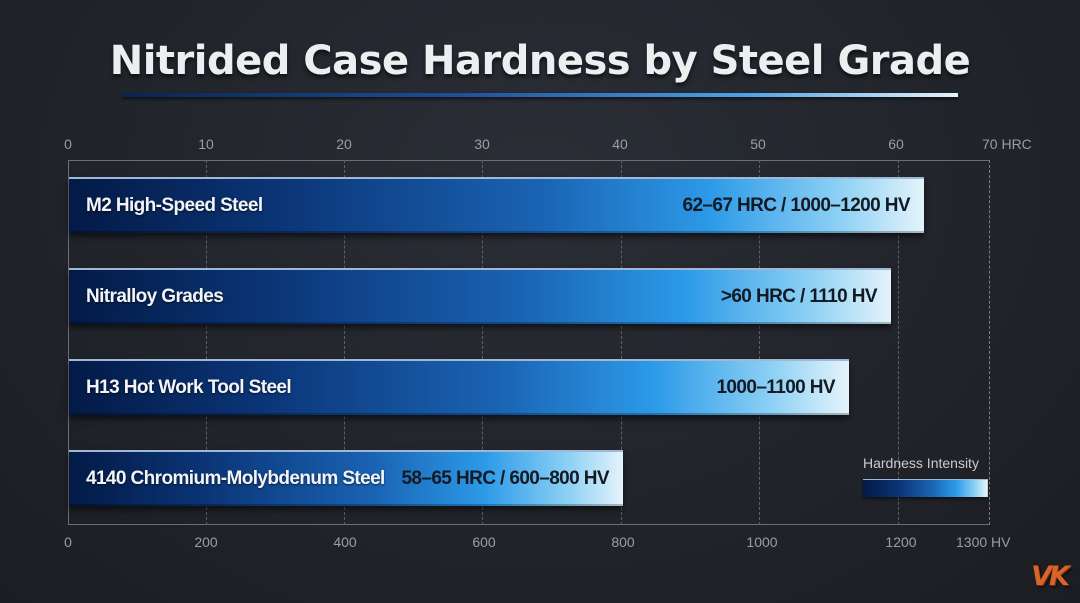  What do you see at coordinates (189, 387) in the screenshot?
I see `bar-label: H13 Hot Work Tool Steel` at bounding box center [189, 387].